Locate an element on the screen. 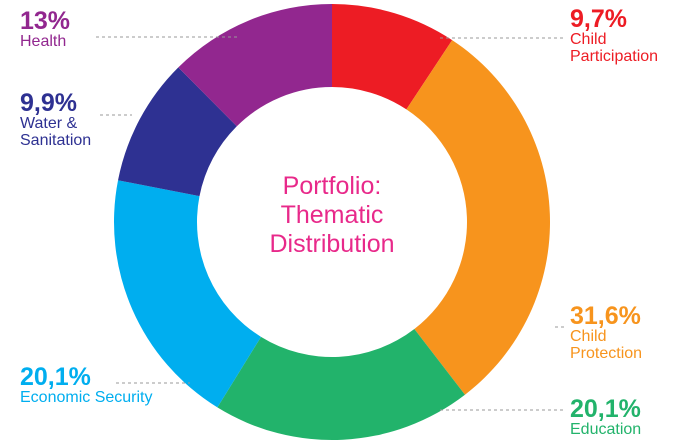  category-label: Education is located at coordinates (606, 430).